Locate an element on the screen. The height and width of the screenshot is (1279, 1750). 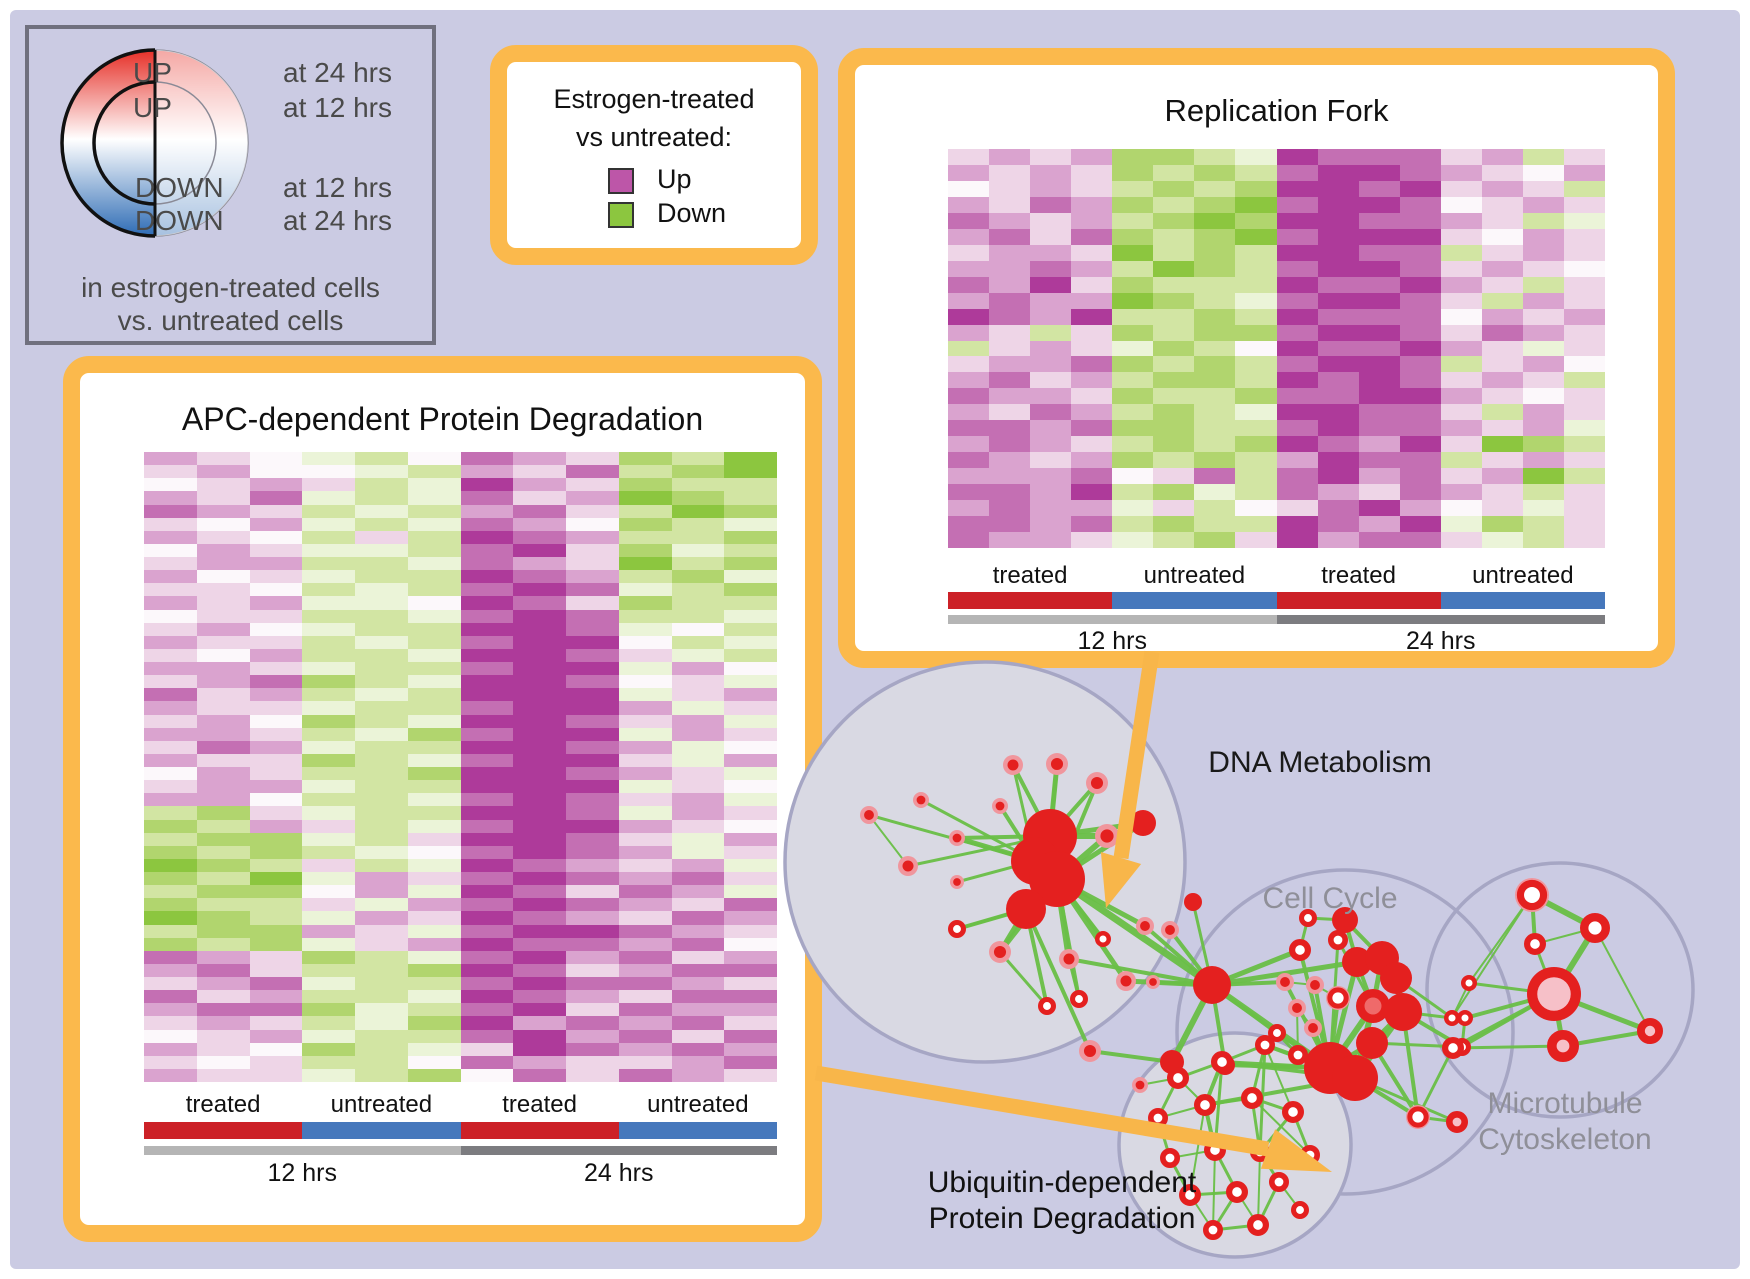
apc-time-bar is located at coordinates (460, 1150).